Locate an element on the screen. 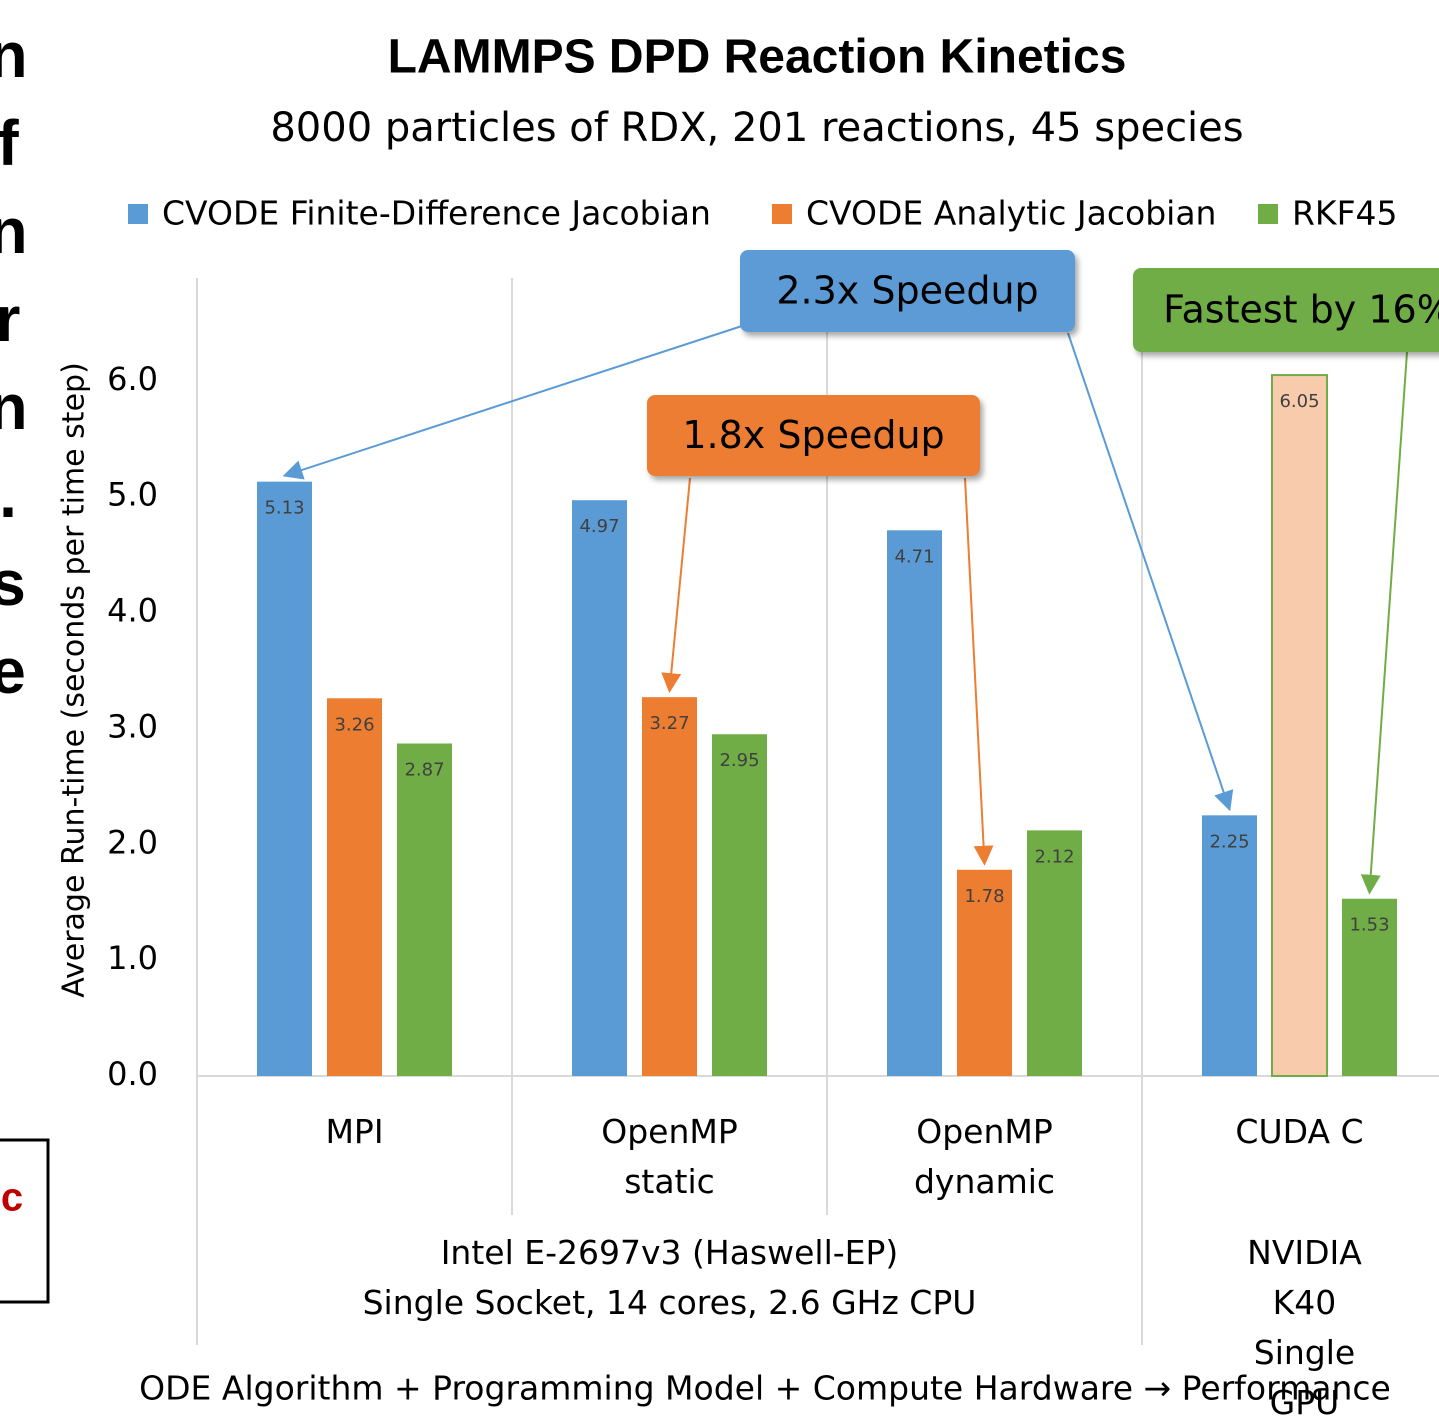 The height and width of the screenshot is (1428, 1439). value-label: 2.95 is located at coordinates (739, 760).